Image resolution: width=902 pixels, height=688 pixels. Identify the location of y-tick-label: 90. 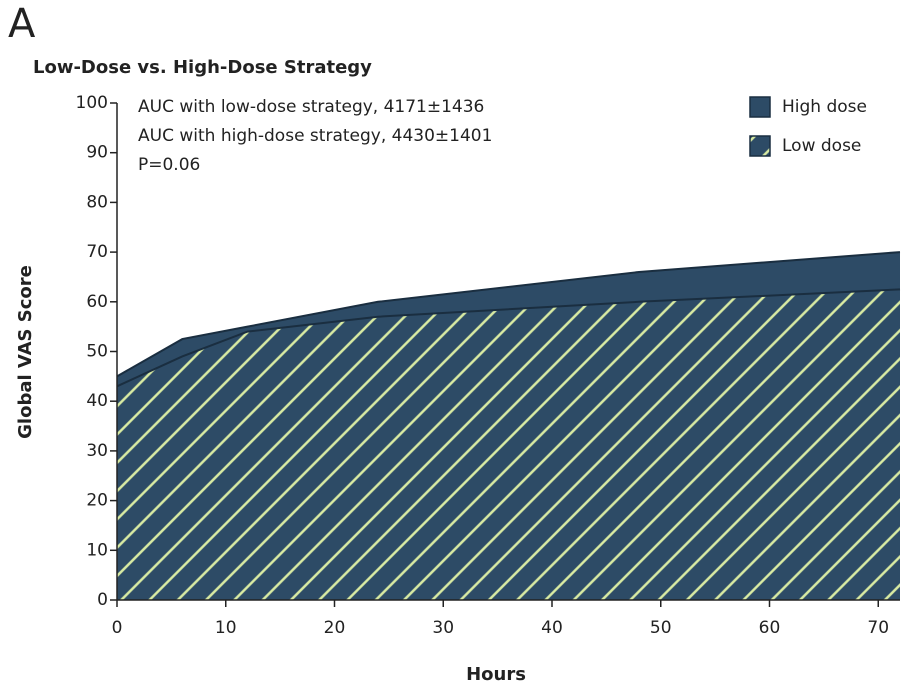
(97, 153).